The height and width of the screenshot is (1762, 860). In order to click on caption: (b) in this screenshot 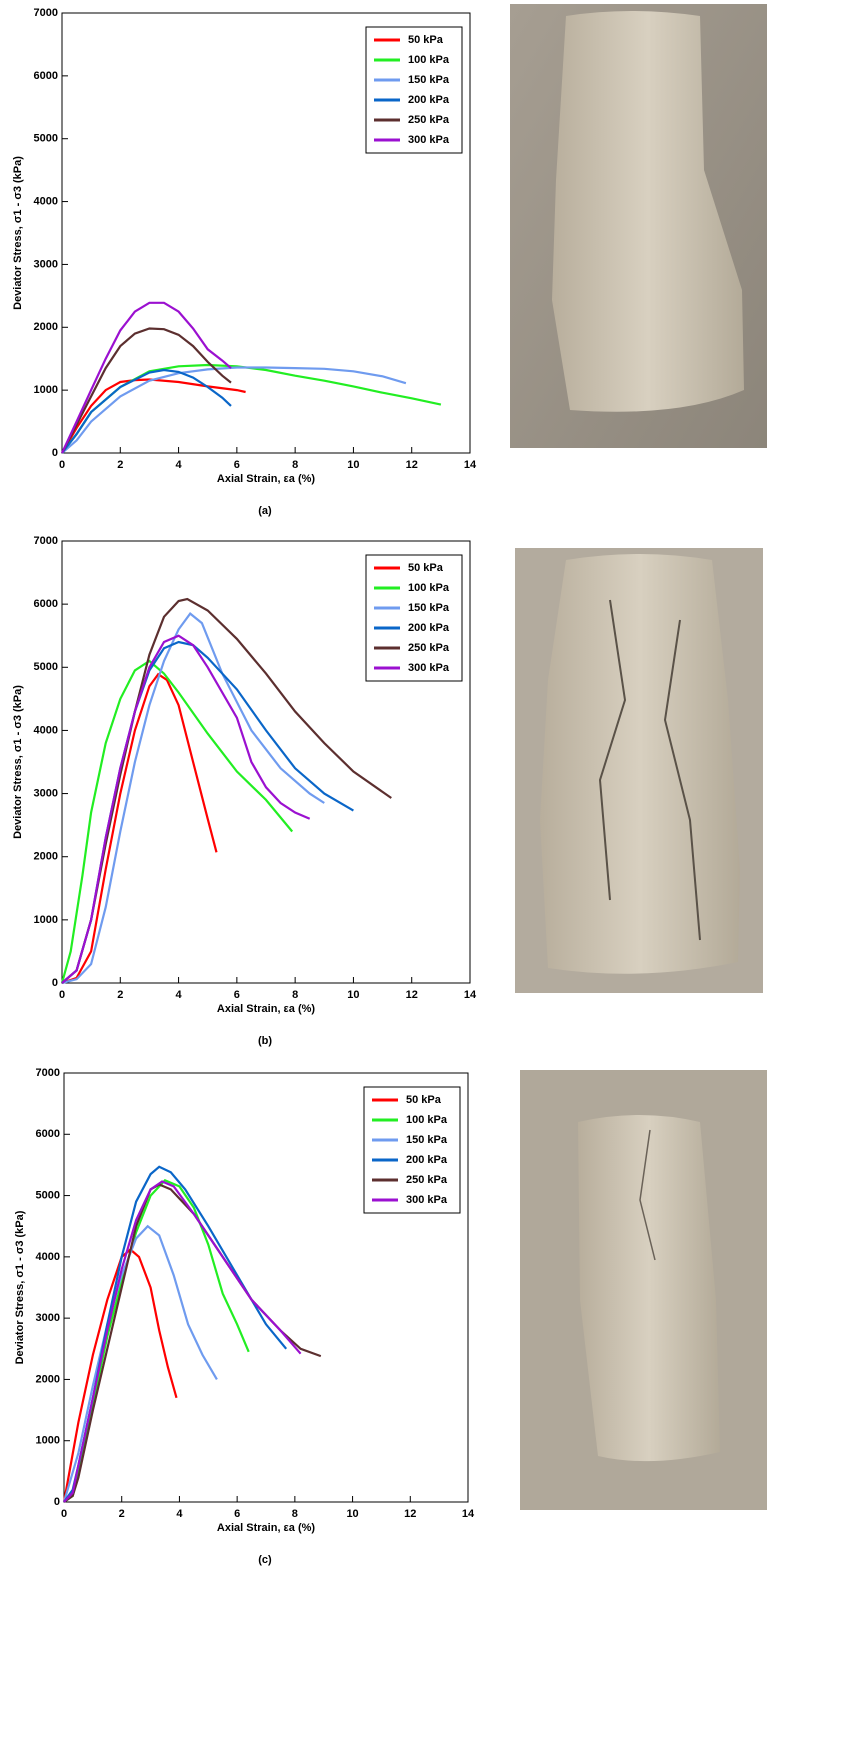, I will do `click(265, 1041)`.